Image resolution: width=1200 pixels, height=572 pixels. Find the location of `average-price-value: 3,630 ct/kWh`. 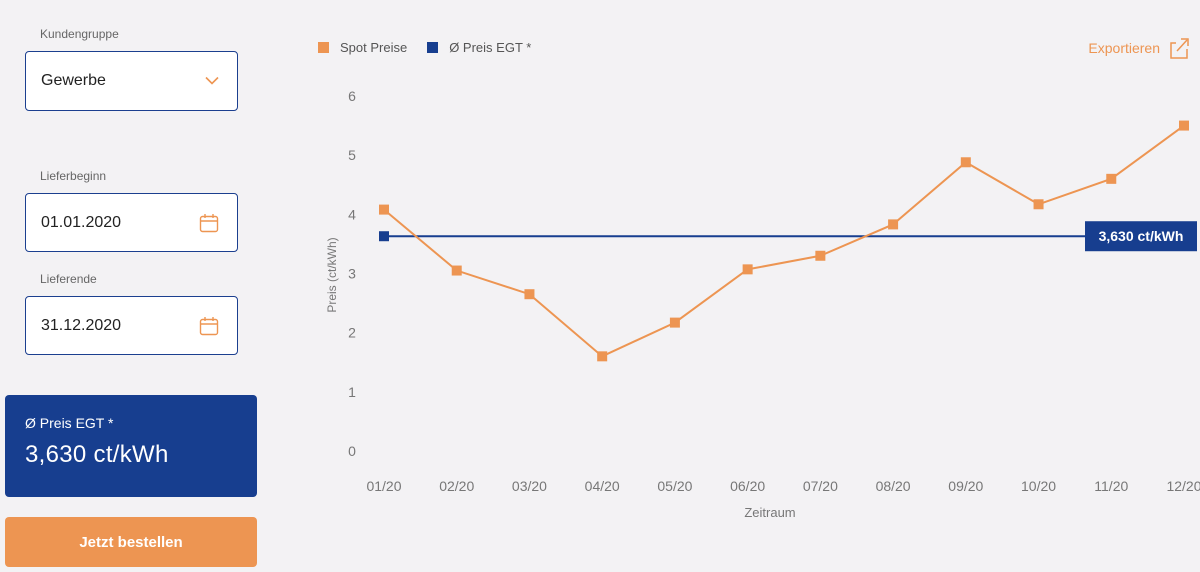

average-price-value: 3,630 ct/kWh is located at coordinates (97, 454).